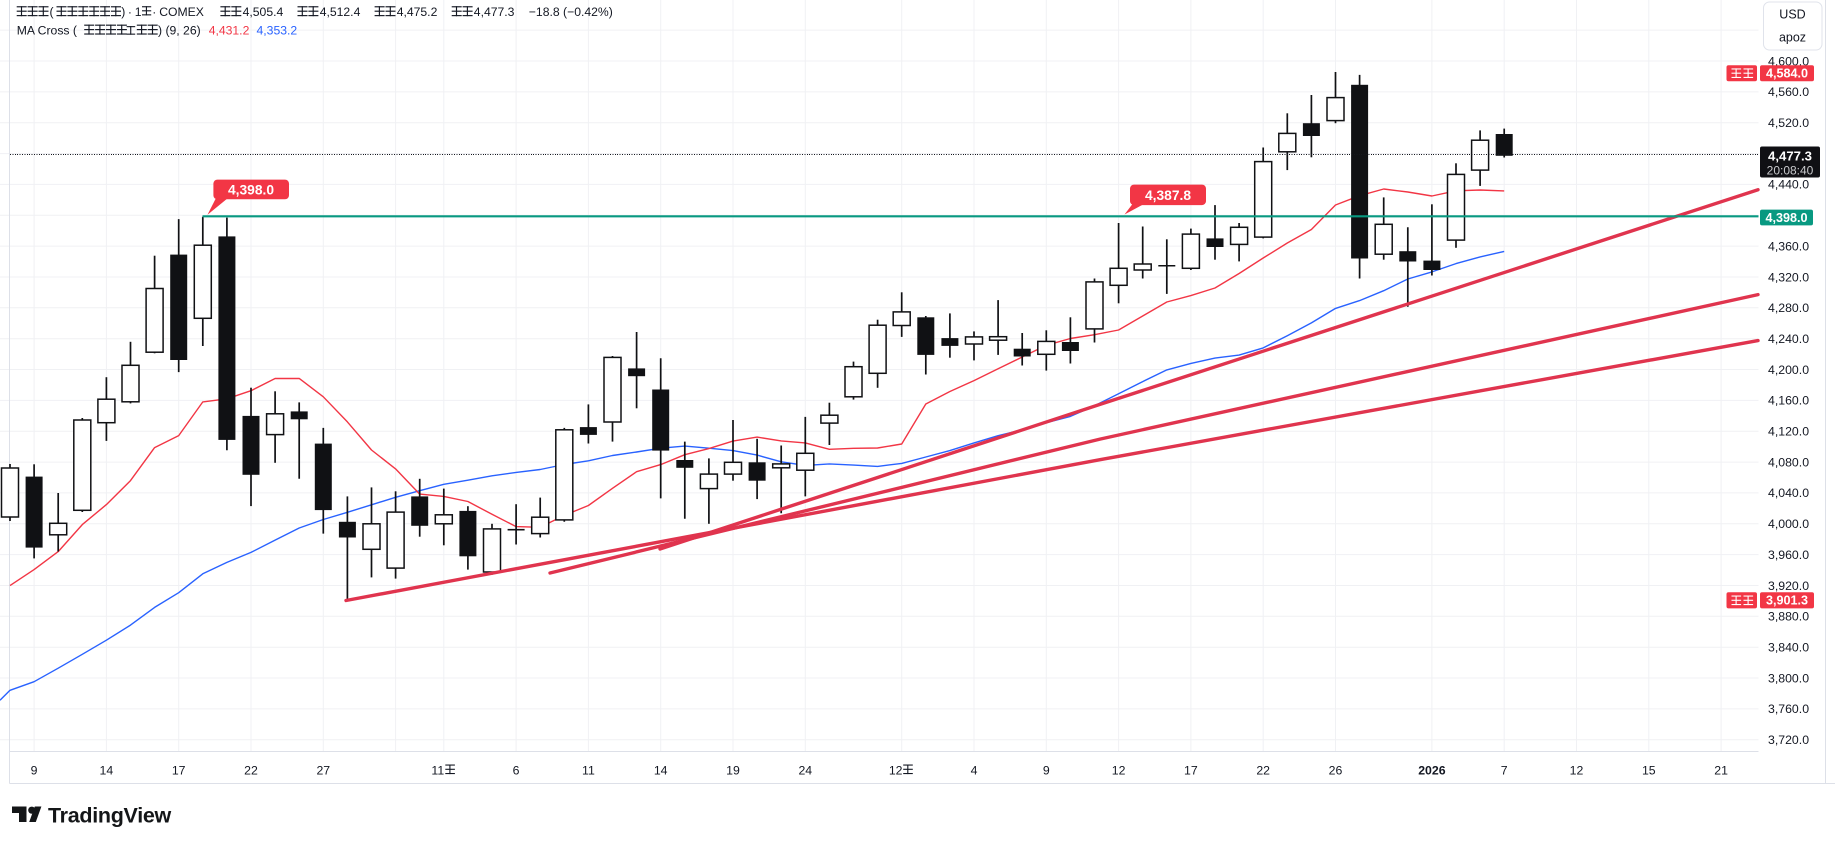 Image resolution: width=1835 pixels, height=843 pixels. Describe the element at coordinates (1788, 308) in the screenshot. I see `svg-text: 4,280.0` at that location.